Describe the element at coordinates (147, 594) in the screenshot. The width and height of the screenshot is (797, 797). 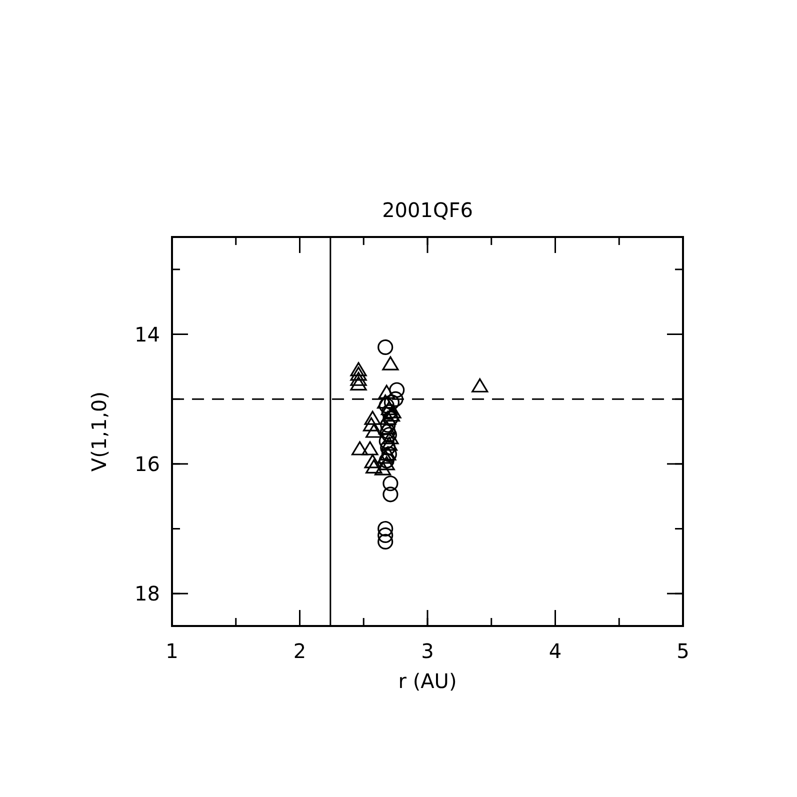
I see `y-tick-label: 18` at that location.